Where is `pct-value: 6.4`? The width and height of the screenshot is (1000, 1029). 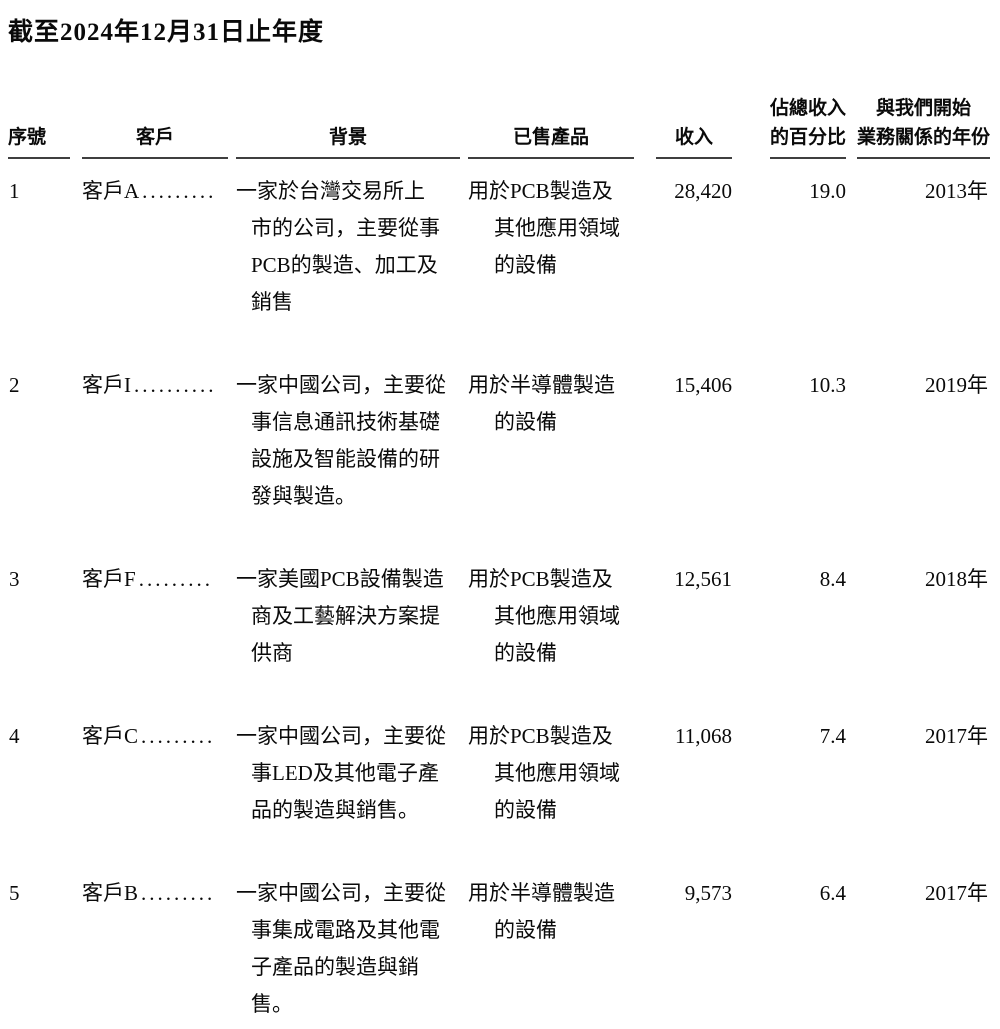 pct-value: 6.4 is located at coordinates (832, 893).